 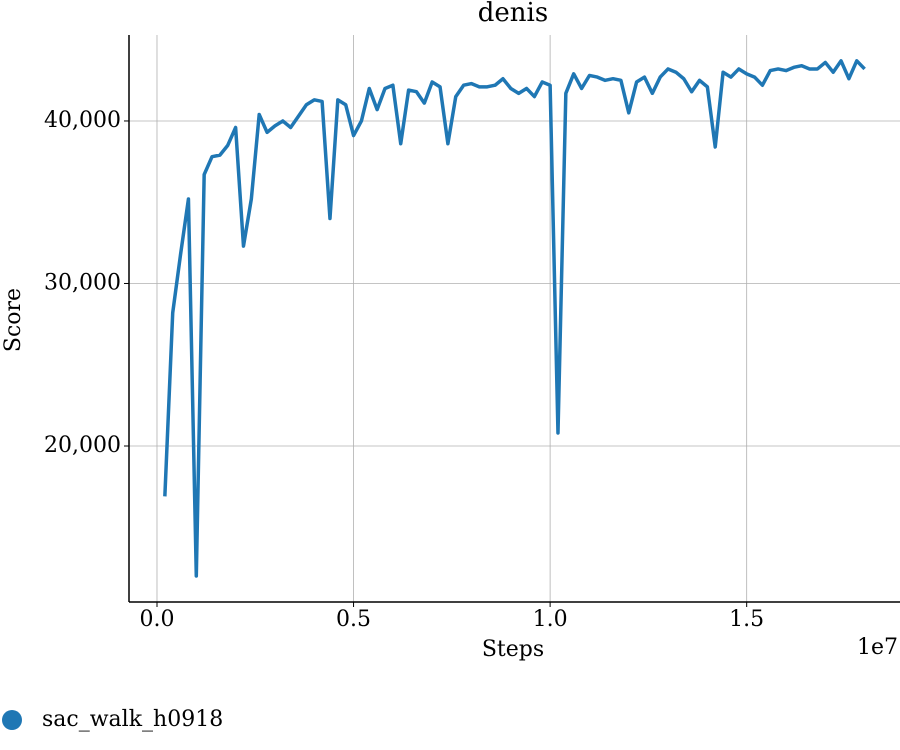 I want to click on x-tick-label: 1.0, so click(x=550, y=619).